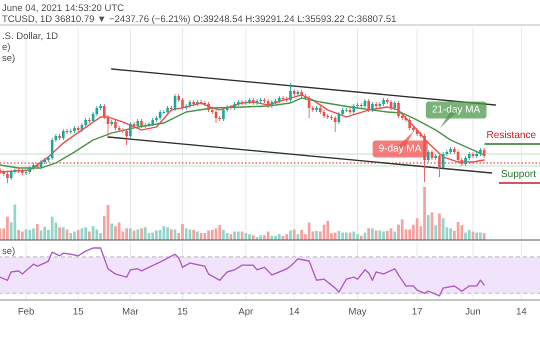  Describe the element at coordinates (400, 149) in the screenshot. I see `series-label: 9-day MA` at that location.